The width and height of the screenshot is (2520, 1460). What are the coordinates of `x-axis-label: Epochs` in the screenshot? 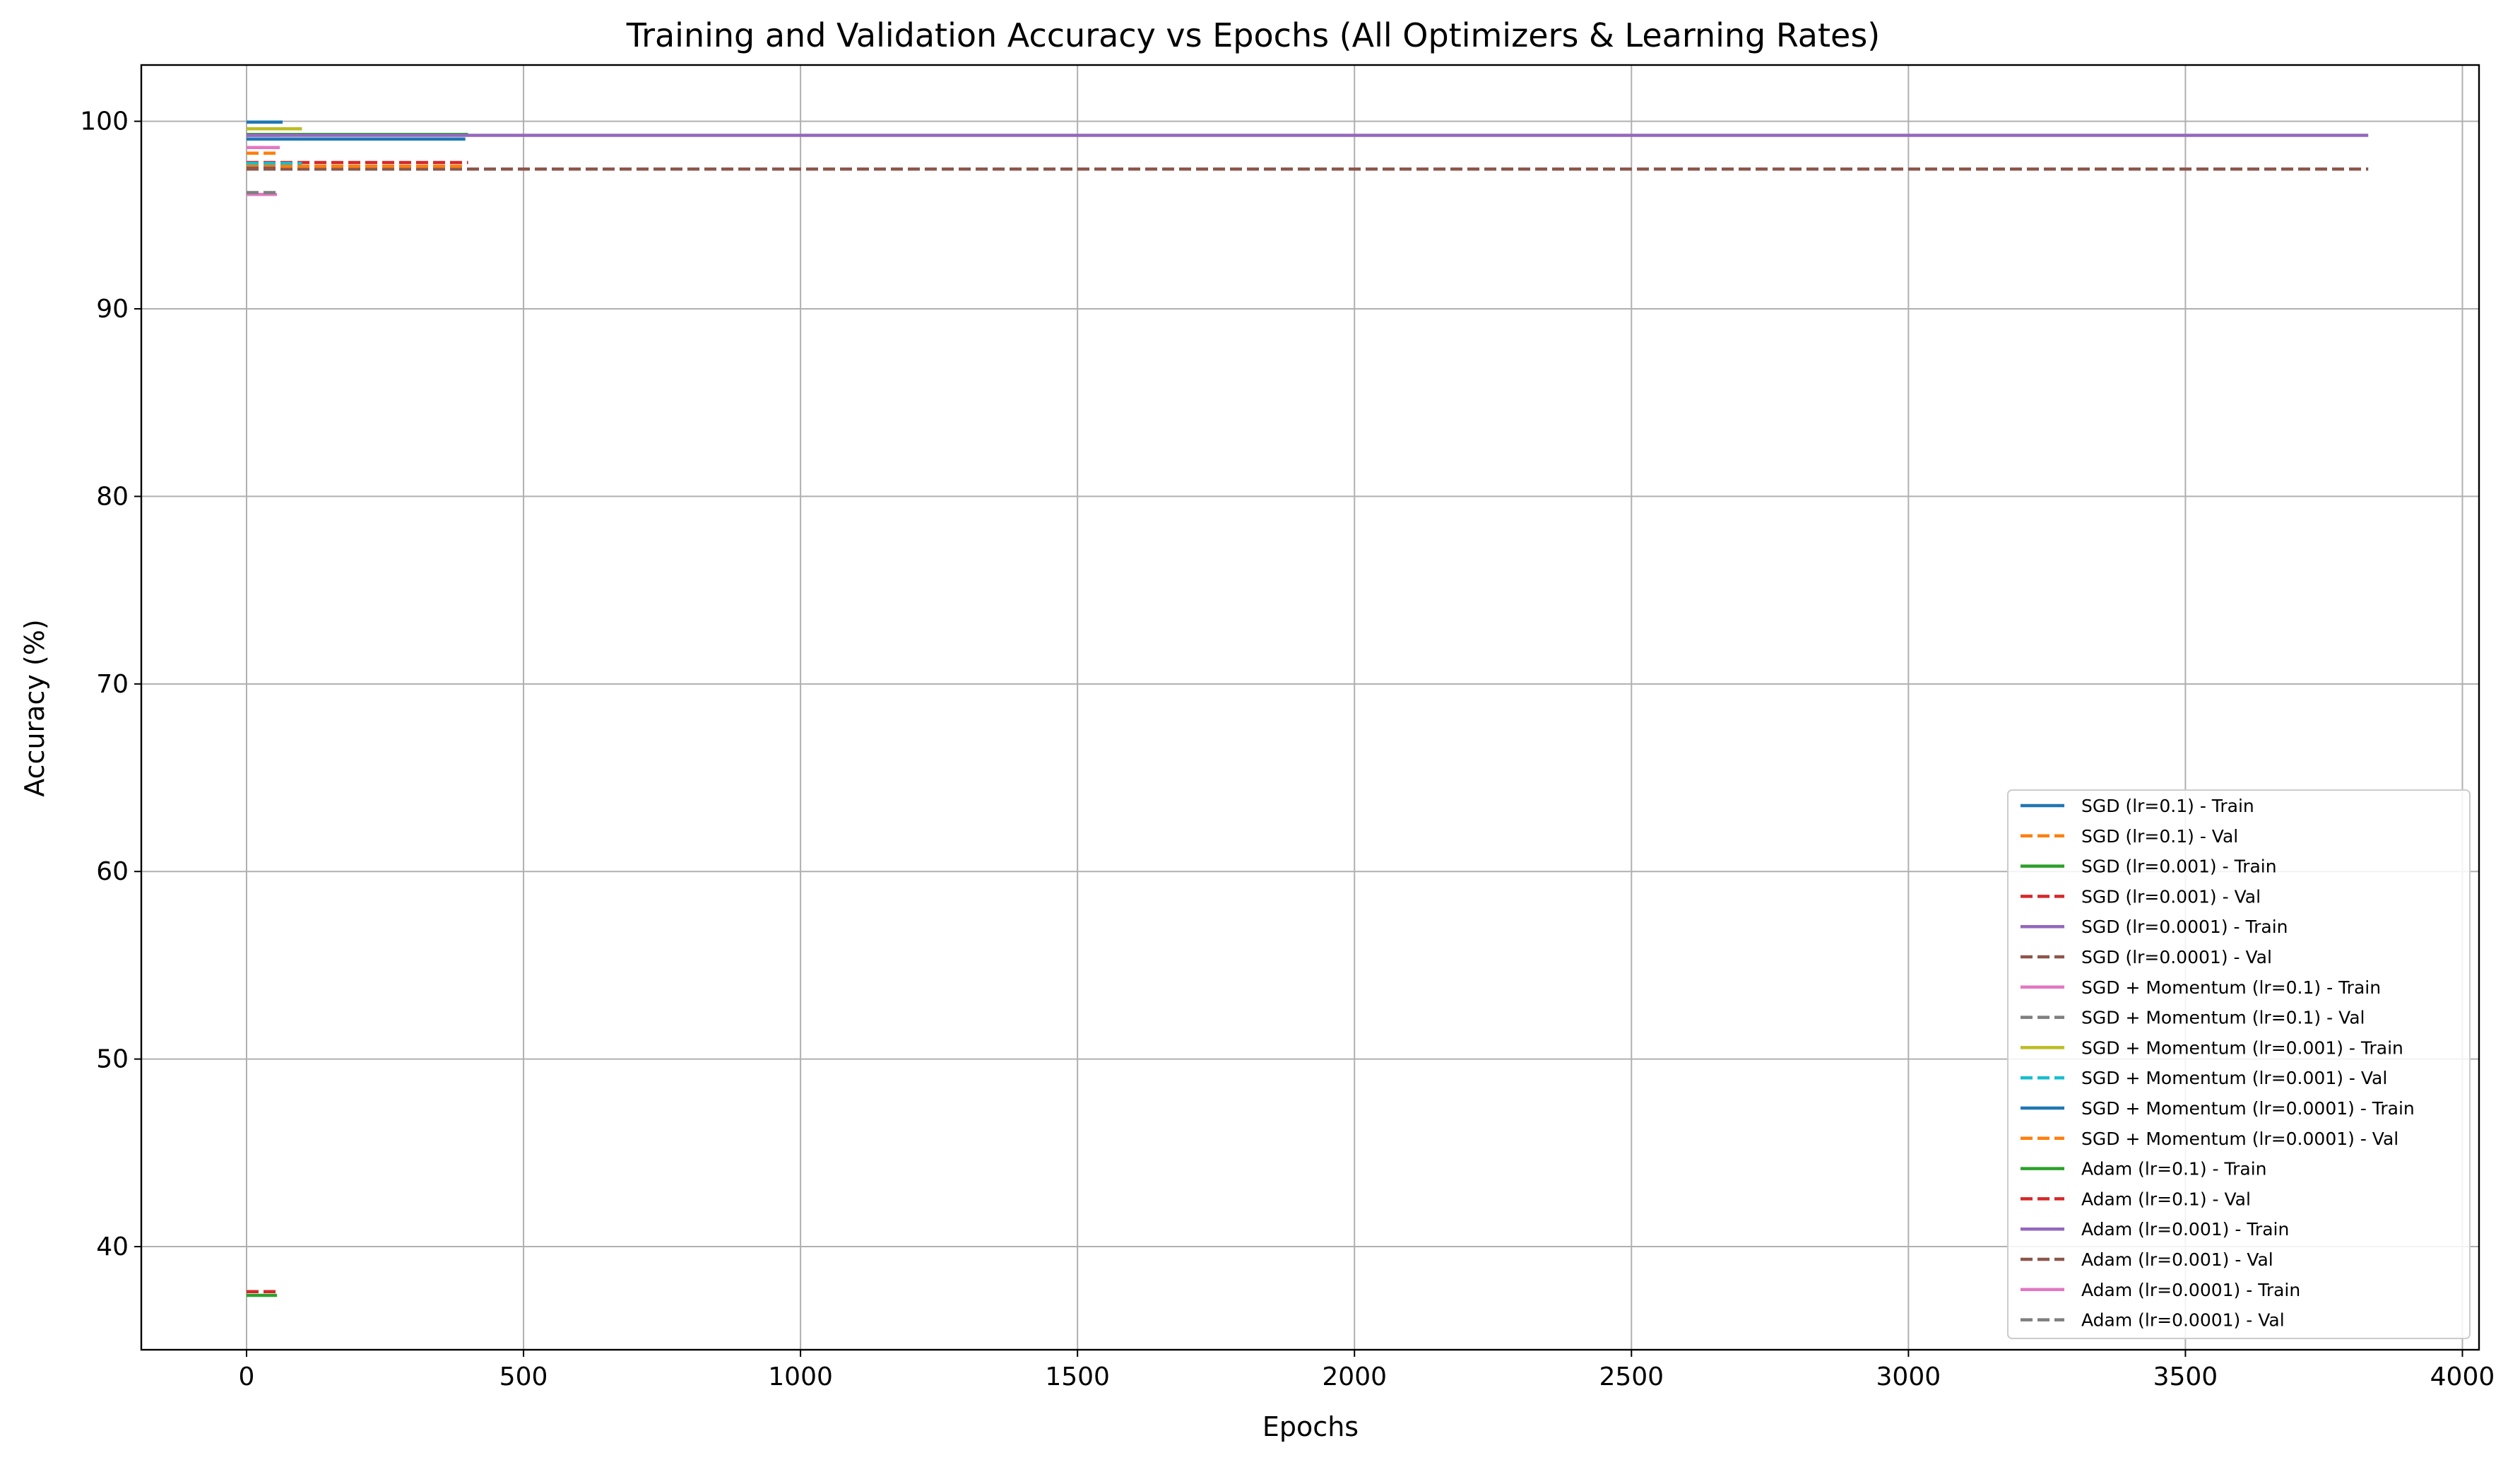 It's located at (1310, 1426).